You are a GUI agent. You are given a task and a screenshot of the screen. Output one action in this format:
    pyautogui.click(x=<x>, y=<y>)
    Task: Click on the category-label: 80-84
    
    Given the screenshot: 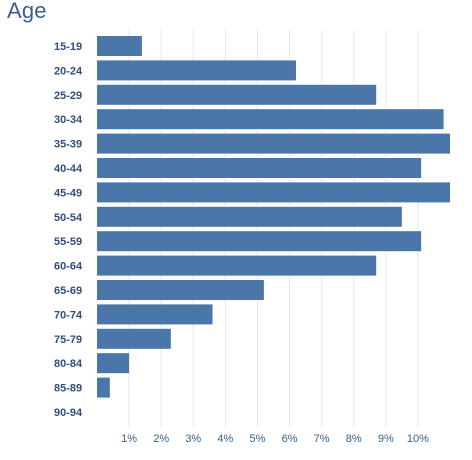 What is the action you would take?
    pyautogui.click(x=68, y=364)
    